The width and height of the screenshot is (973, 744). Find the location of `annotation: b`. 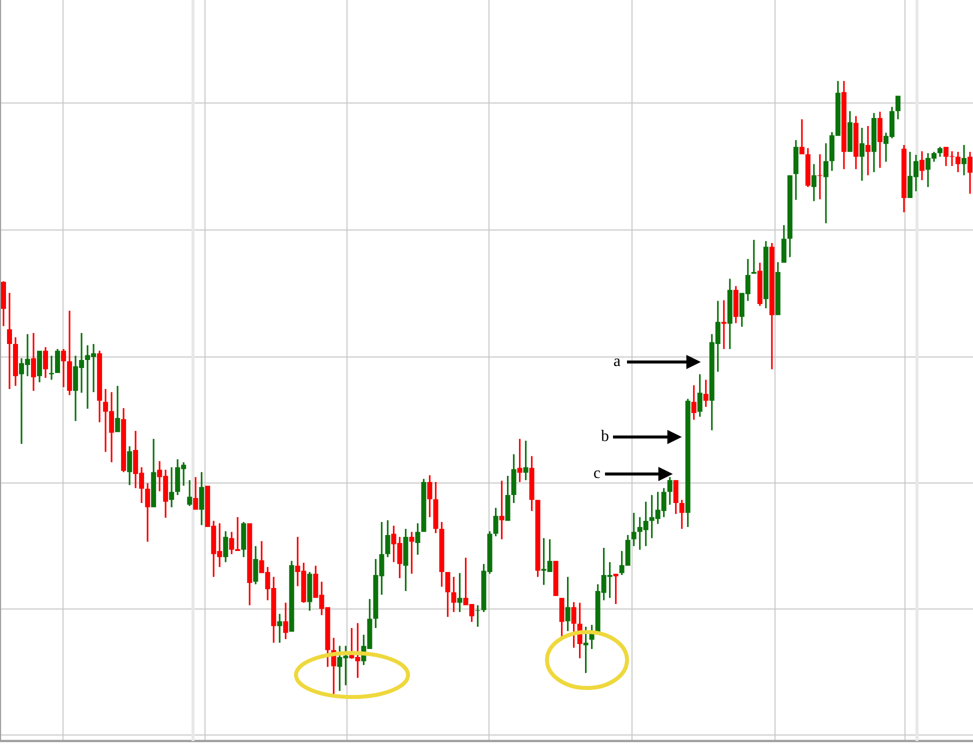

annotation: b is located at coordinates (604, 436).